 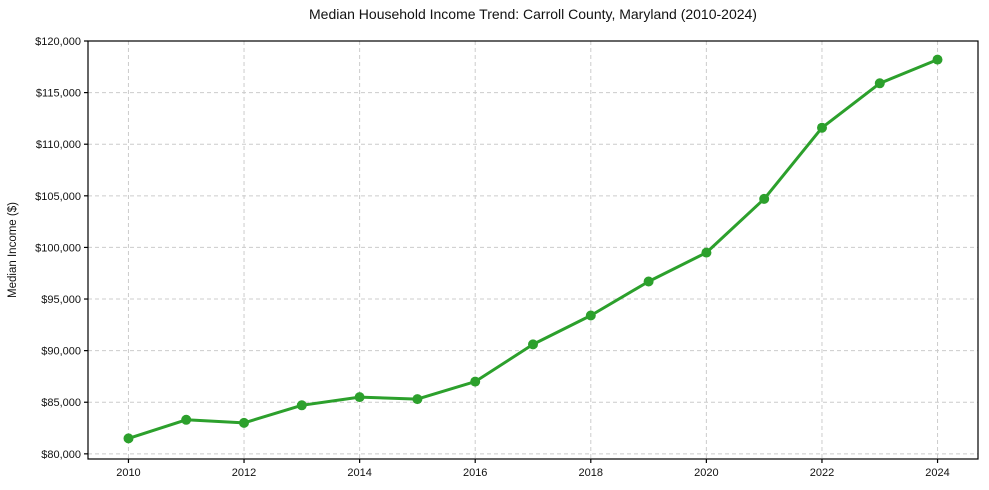 I want to click on y-tick-label: $80,000, so click(x=61, y=455).